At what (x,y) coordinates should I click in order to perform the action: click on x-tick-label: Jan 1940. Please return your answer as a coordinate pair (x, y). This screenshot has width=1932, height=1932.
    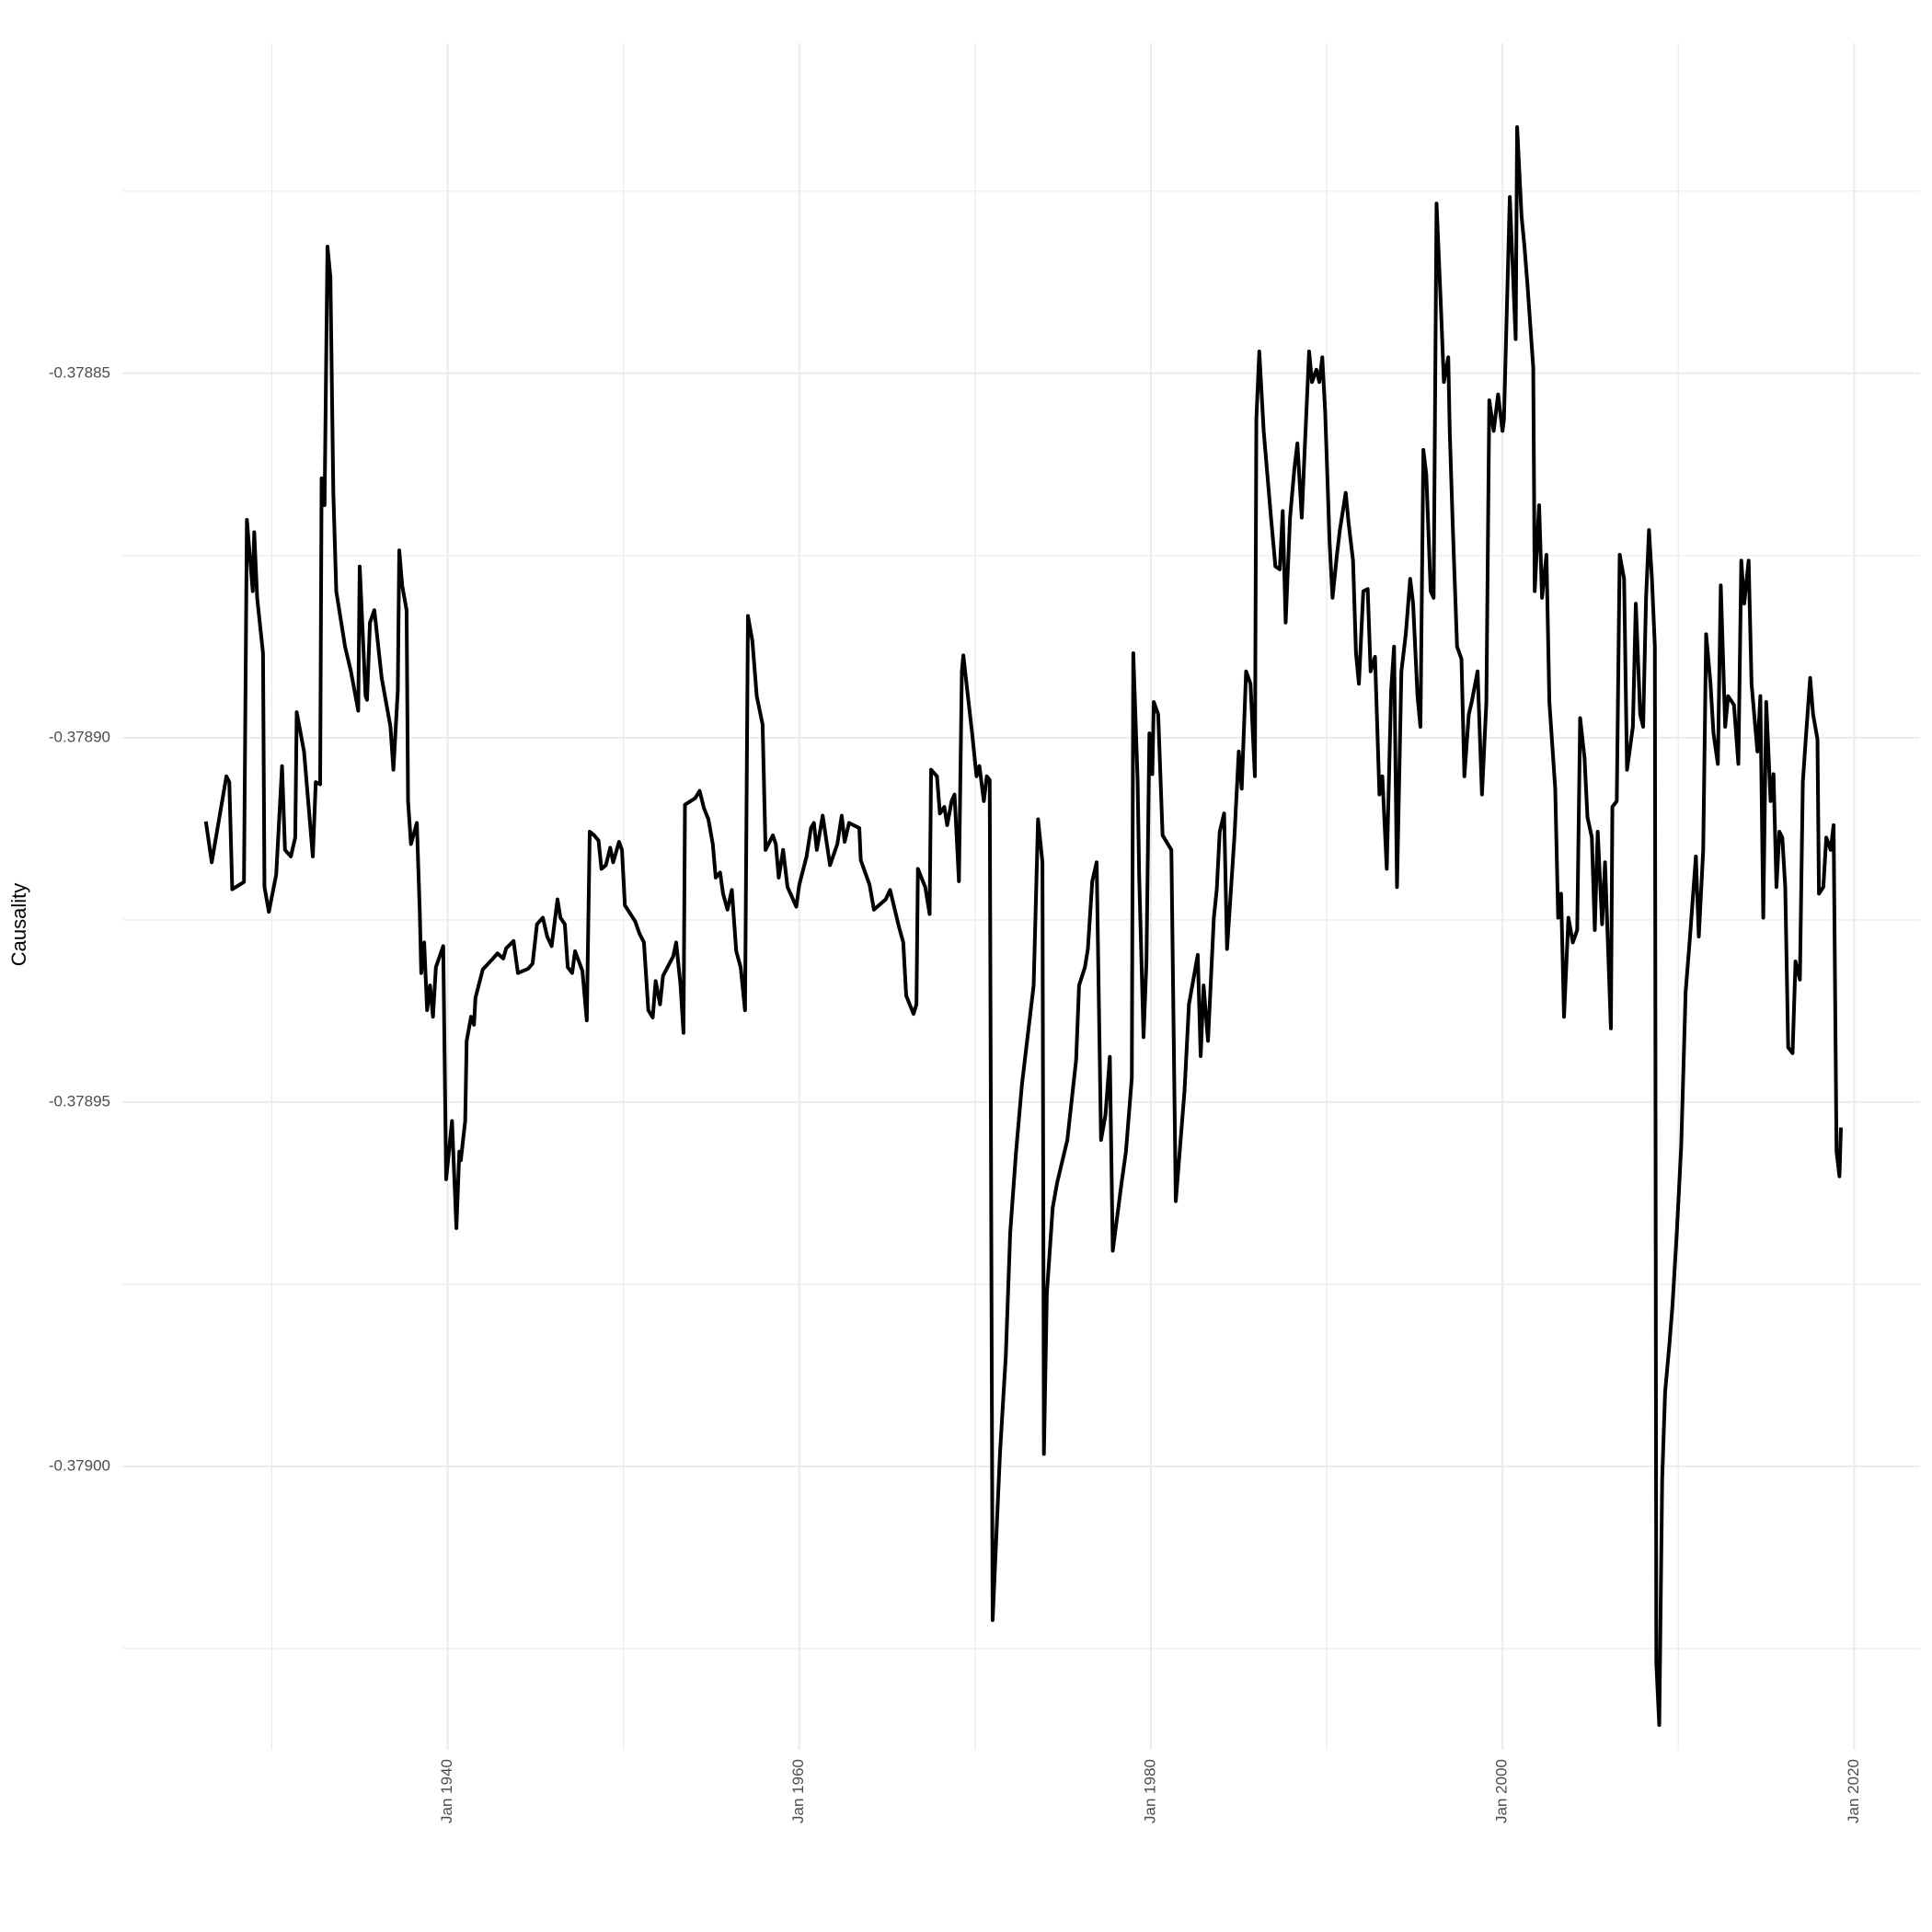
    Looking at the image, I should click on (446, 1791).